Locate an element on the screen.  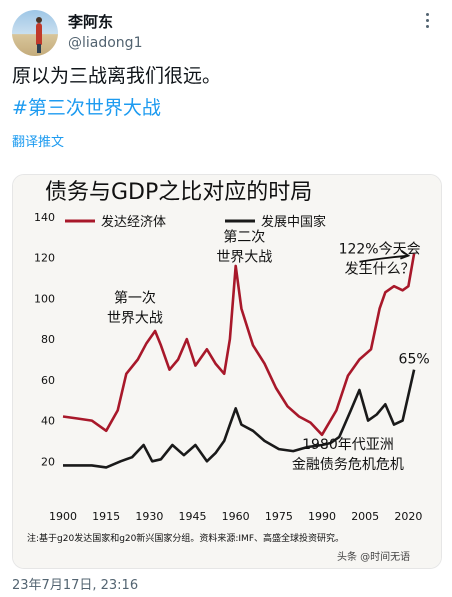
x-tick-label: 1990 is located at coordinates (322, 516).